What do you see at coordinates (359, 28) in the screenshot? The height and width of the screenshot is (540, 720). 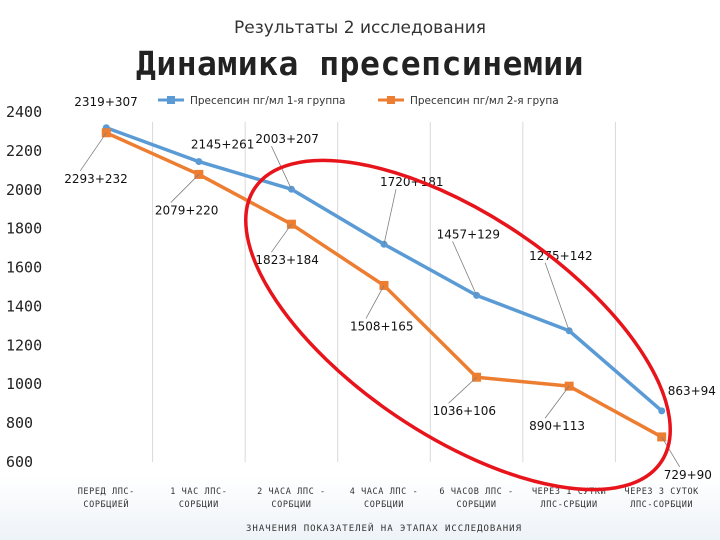 I see `slide-subtitle: Результаты 2 исследования` at bounding box center [359, 28].